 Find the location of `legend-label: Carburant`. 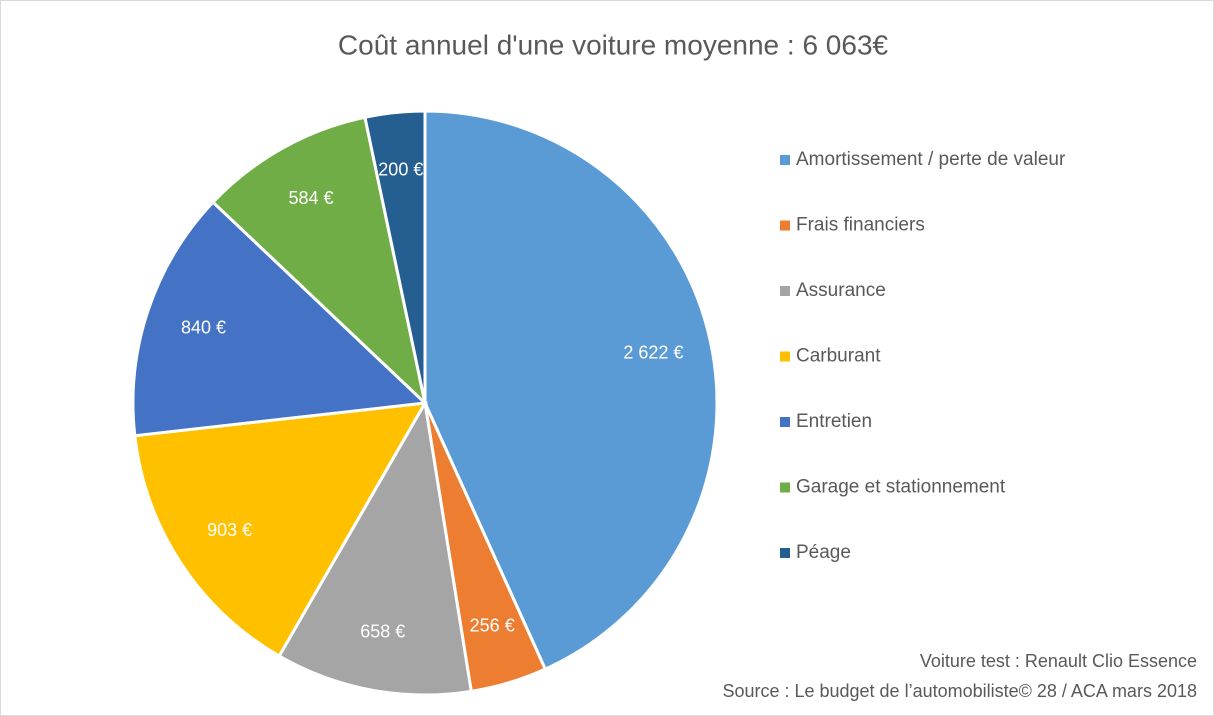

legend-label: Carburant is located at coordinates (838, 356).